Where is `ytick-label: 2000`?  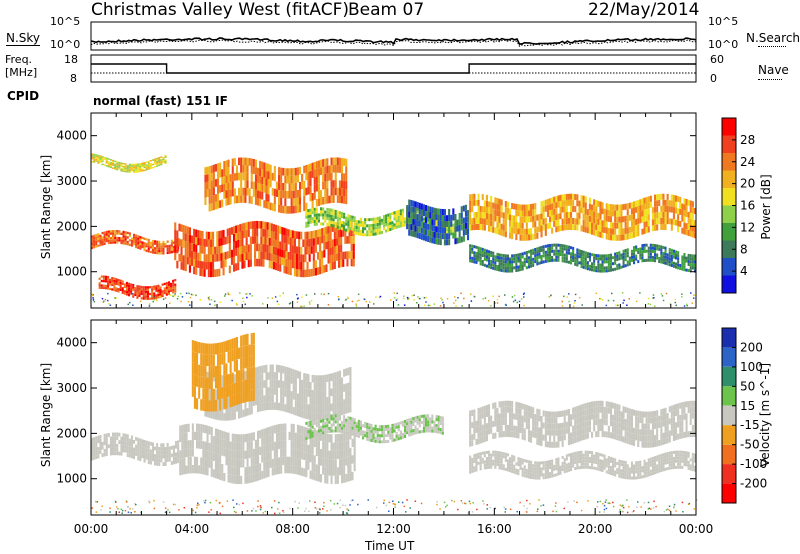 ytick-label: 2000 is located at coordinates (71, 226).